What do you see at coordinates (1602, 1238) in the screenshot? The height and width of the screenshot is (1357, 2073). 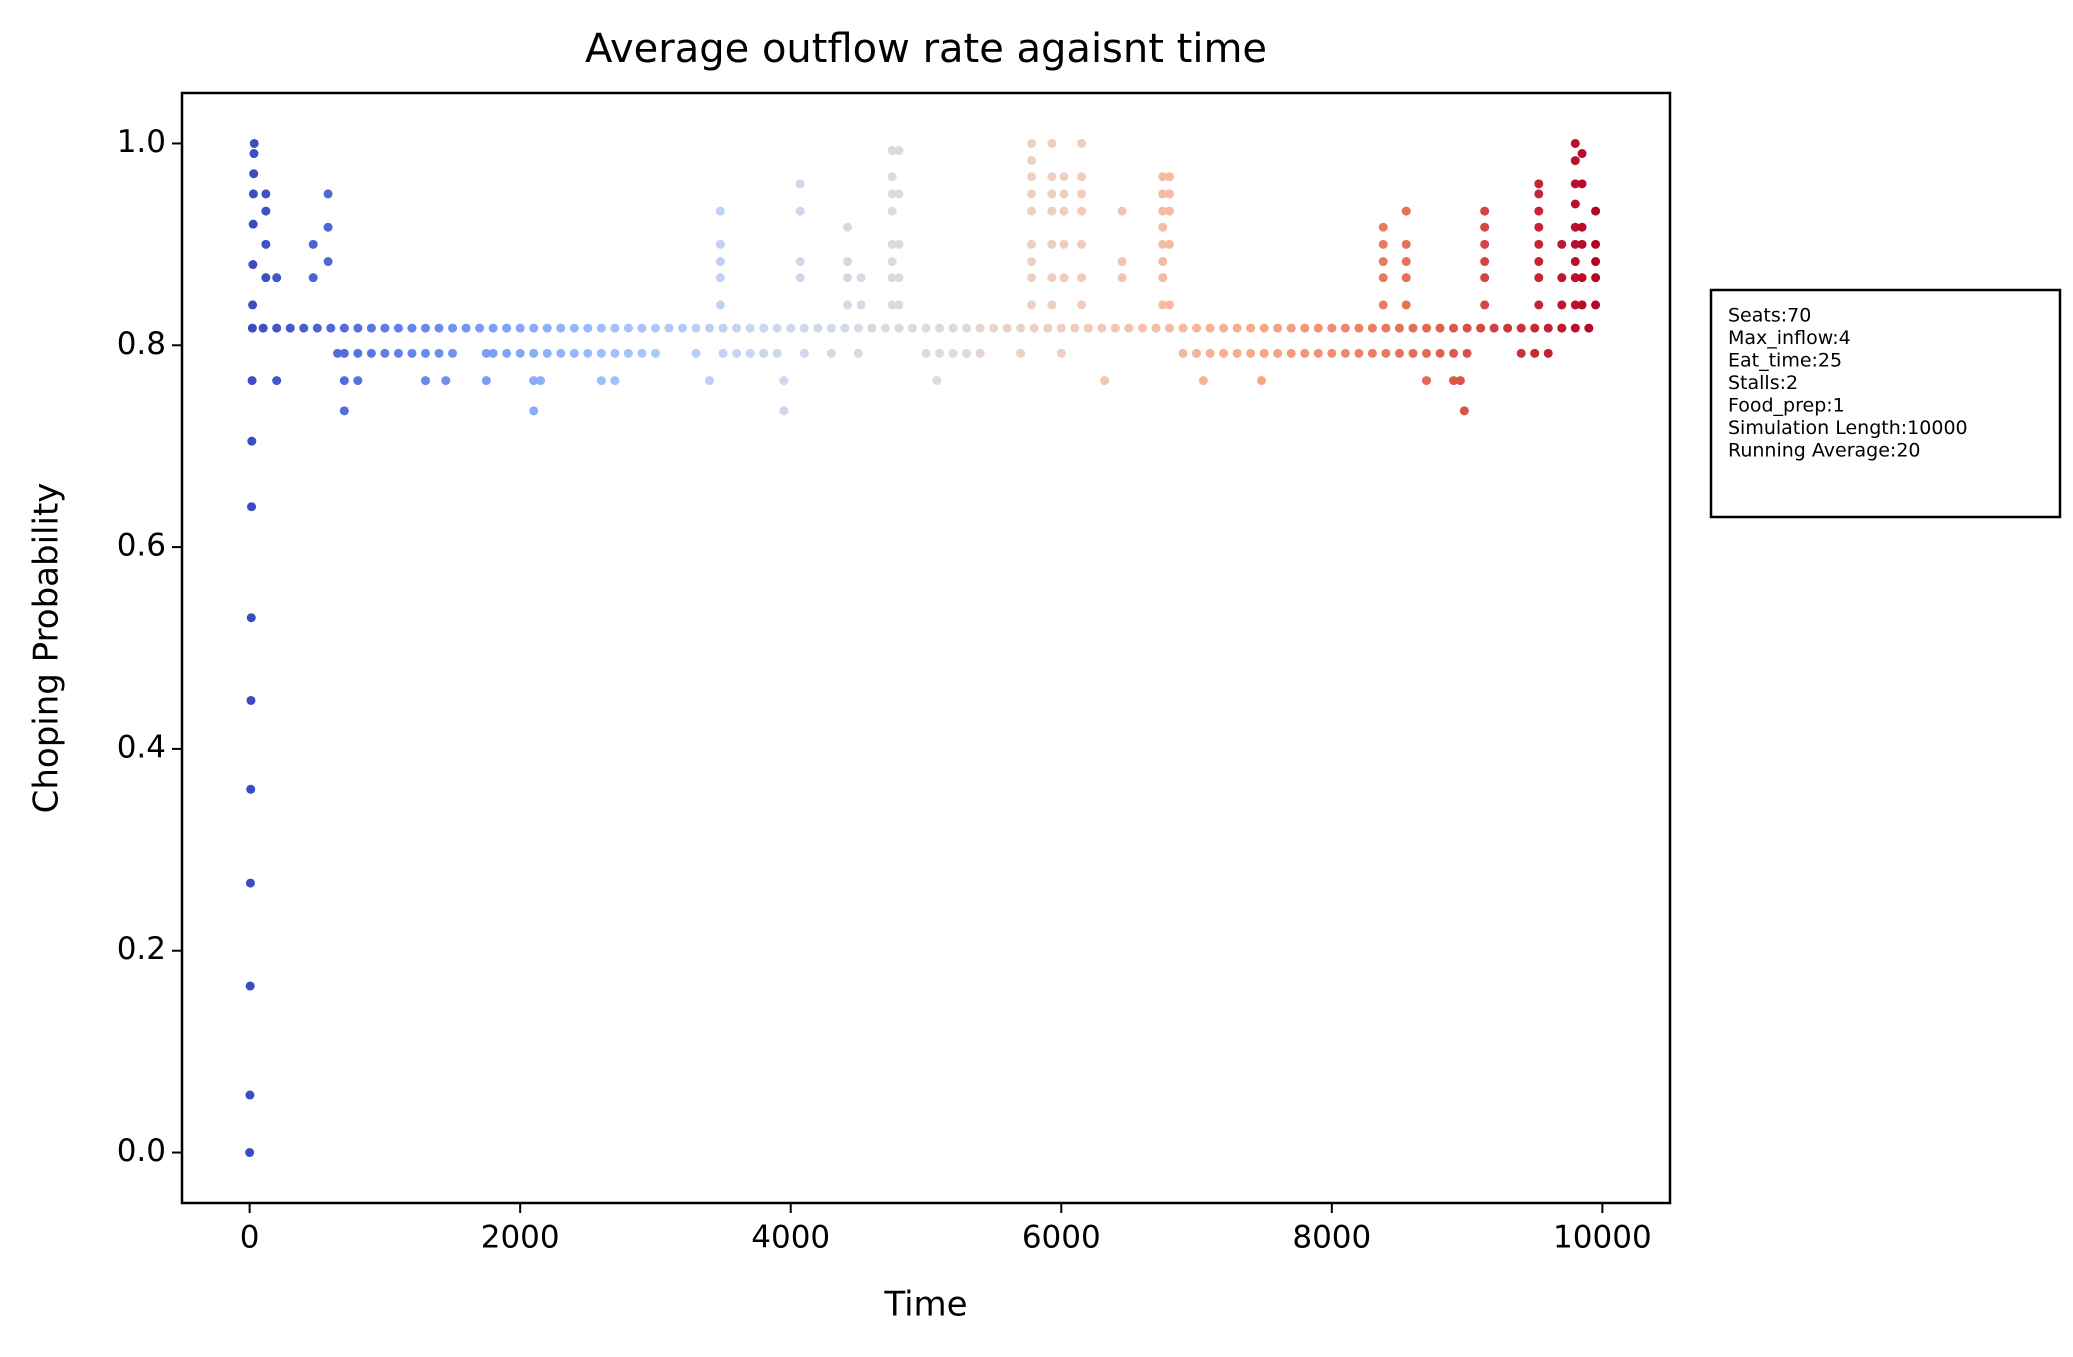 I see `x-tick-label: 10000` at bounding box center [1602, 1238].